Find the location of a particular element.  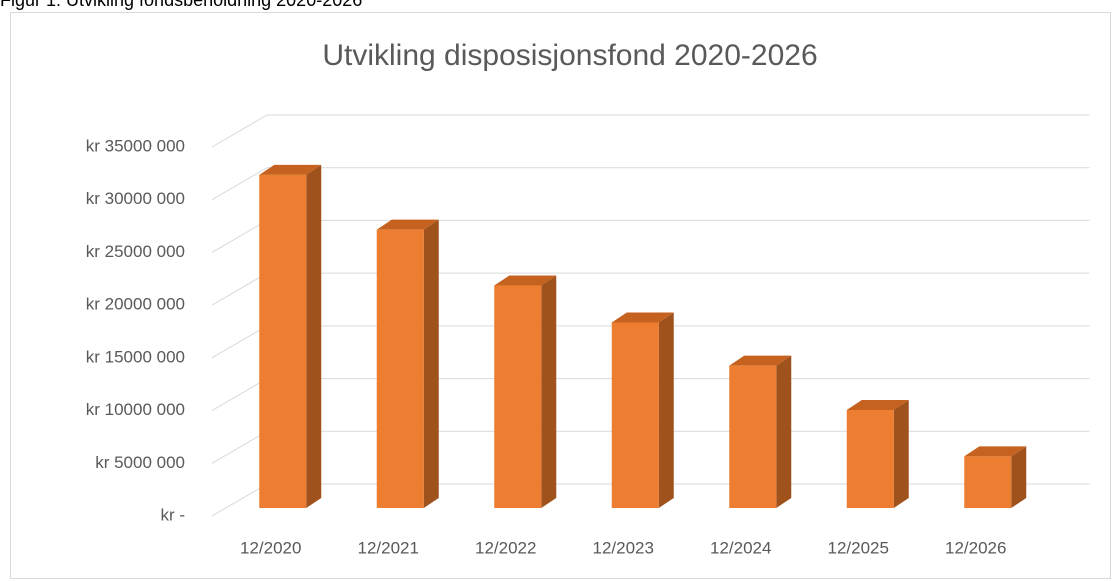

x-tick-label: 12/2026 is located at coordinates (975, 547).